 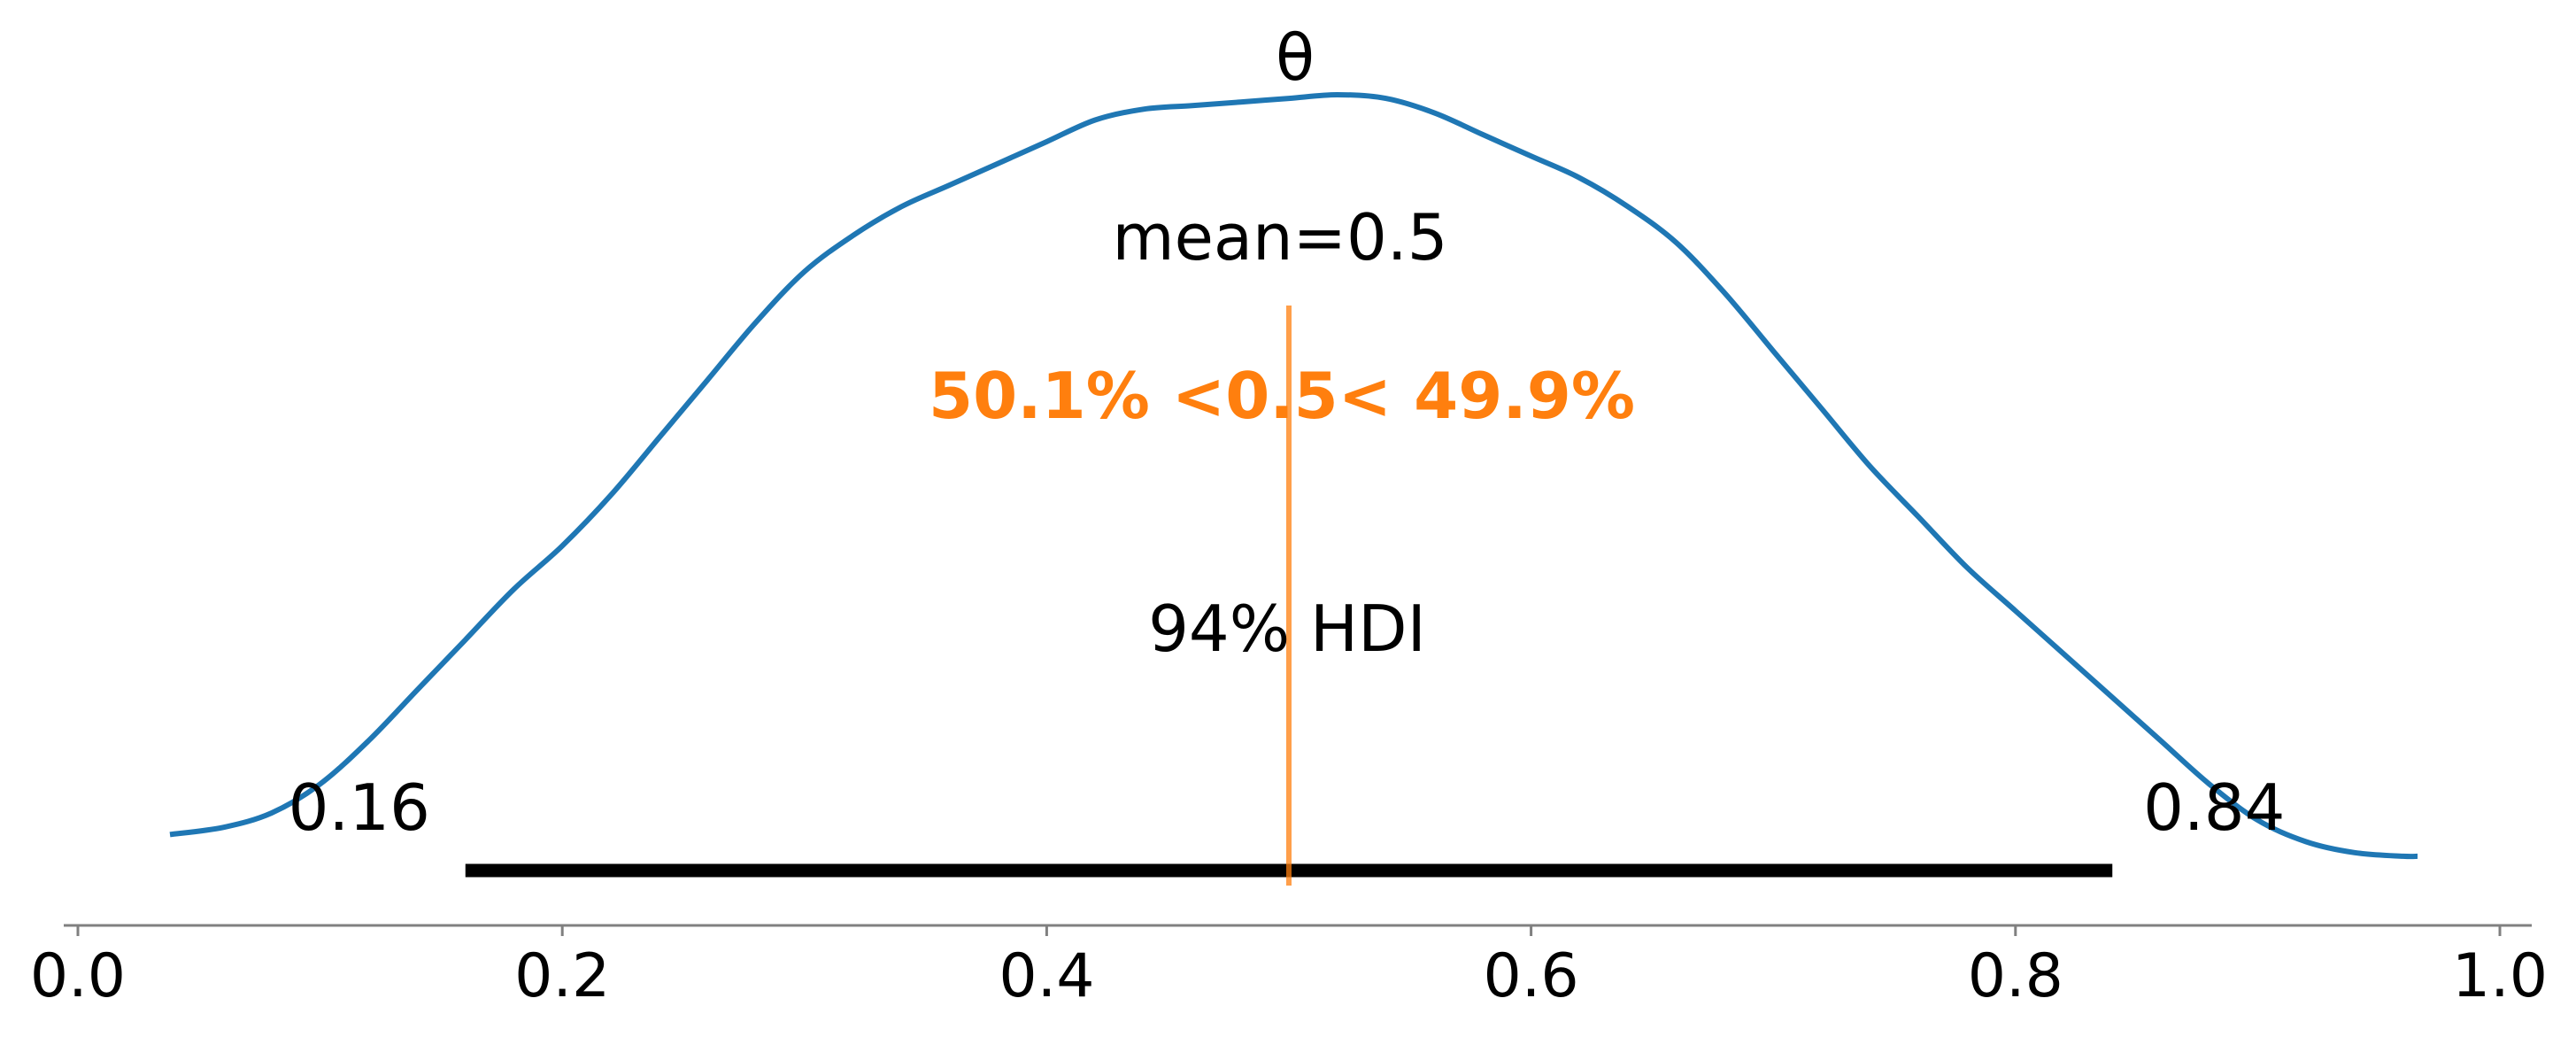 I want to click on chart-title: θ, so click(x=1295, y=58).